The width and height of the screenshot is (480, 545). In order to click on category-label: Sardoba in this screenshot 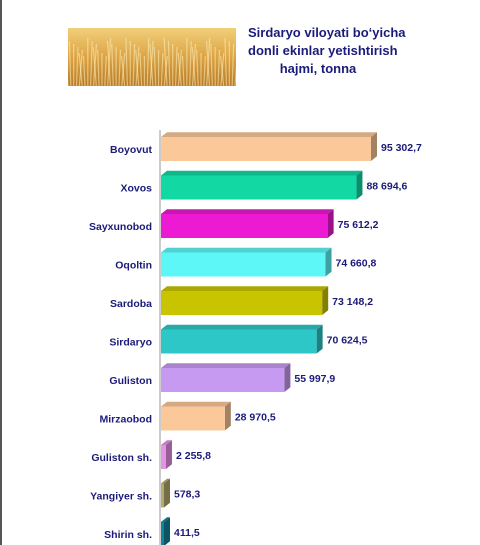, I will do `click(131, 304)`.